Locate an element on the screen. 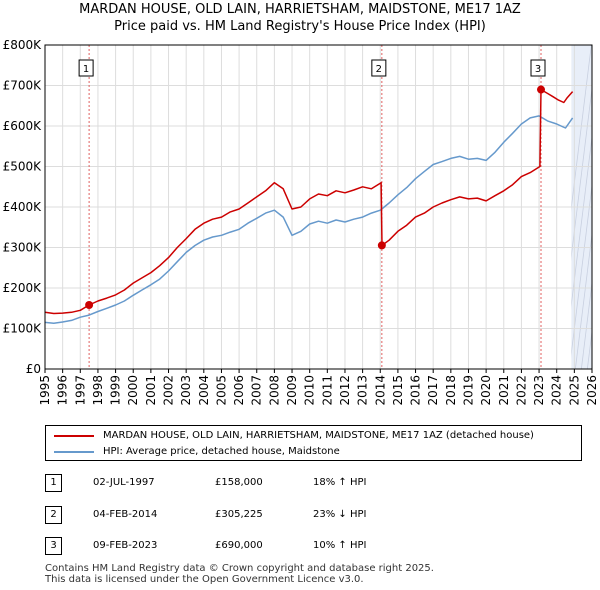 This screenshot has height=590, width=600. x-tick-label: 2009 is located at coordinates (292, 390).